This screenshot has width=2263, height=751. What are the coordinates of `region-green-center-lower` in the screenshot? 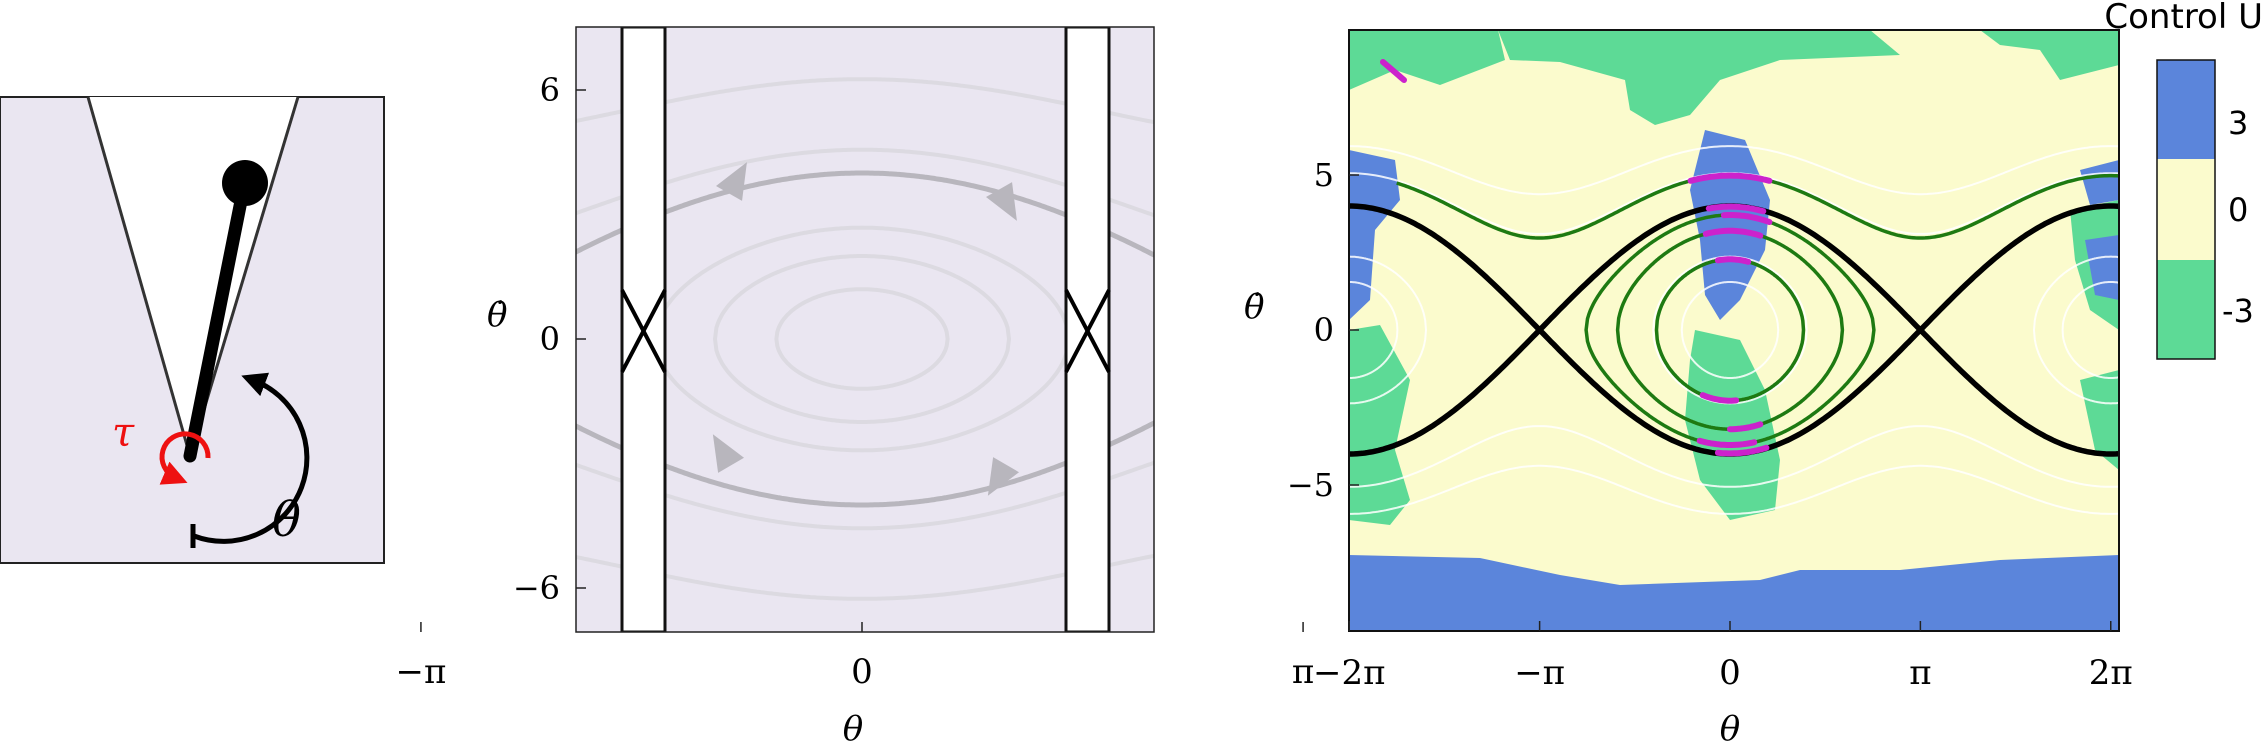 It's located at (1732, 425).